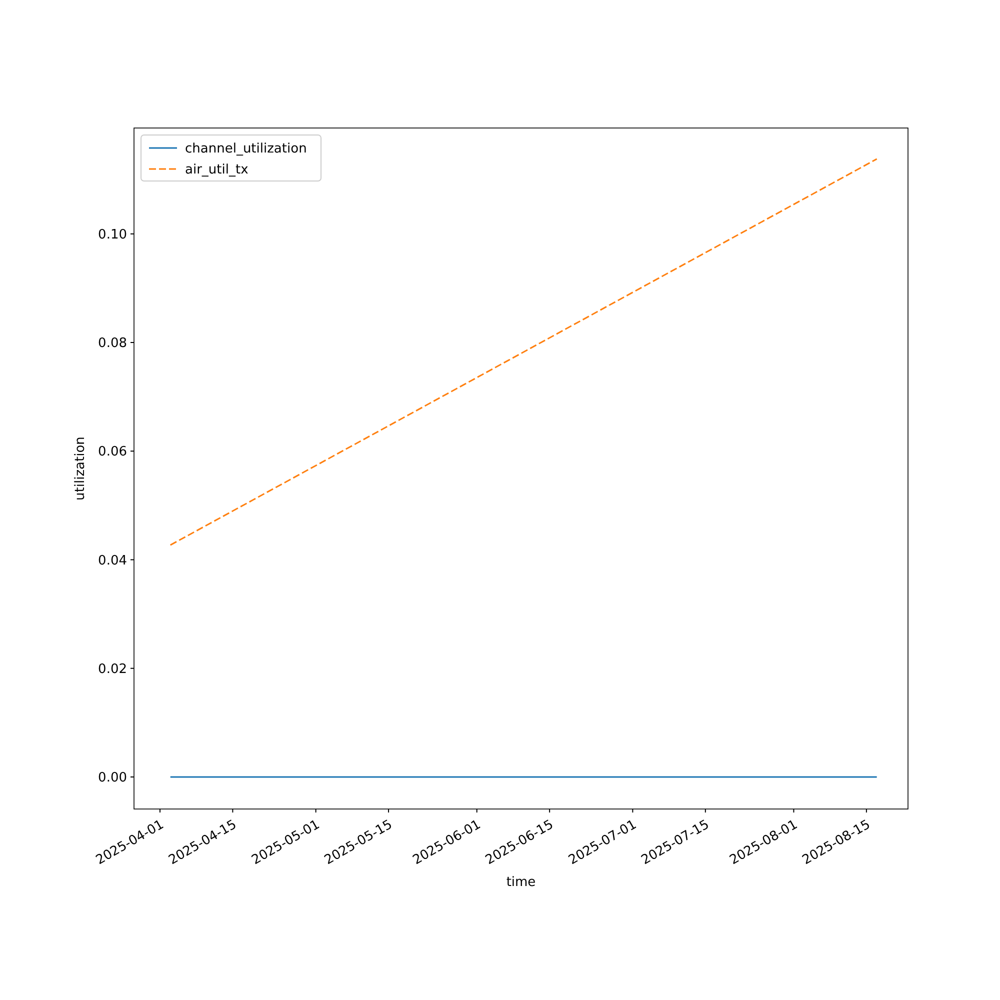 This screenshot has height=1000, width=1000. I want to click on legend-label: channel_utilization, so click(246, 149).